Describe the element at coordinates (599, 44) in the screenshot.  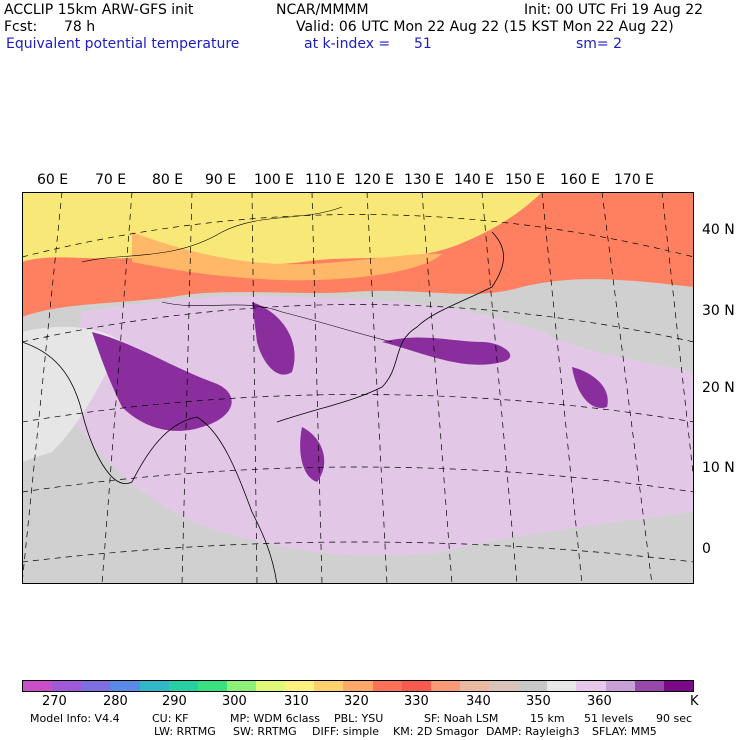
I see `smoothing-label: sm= 2` at that location.